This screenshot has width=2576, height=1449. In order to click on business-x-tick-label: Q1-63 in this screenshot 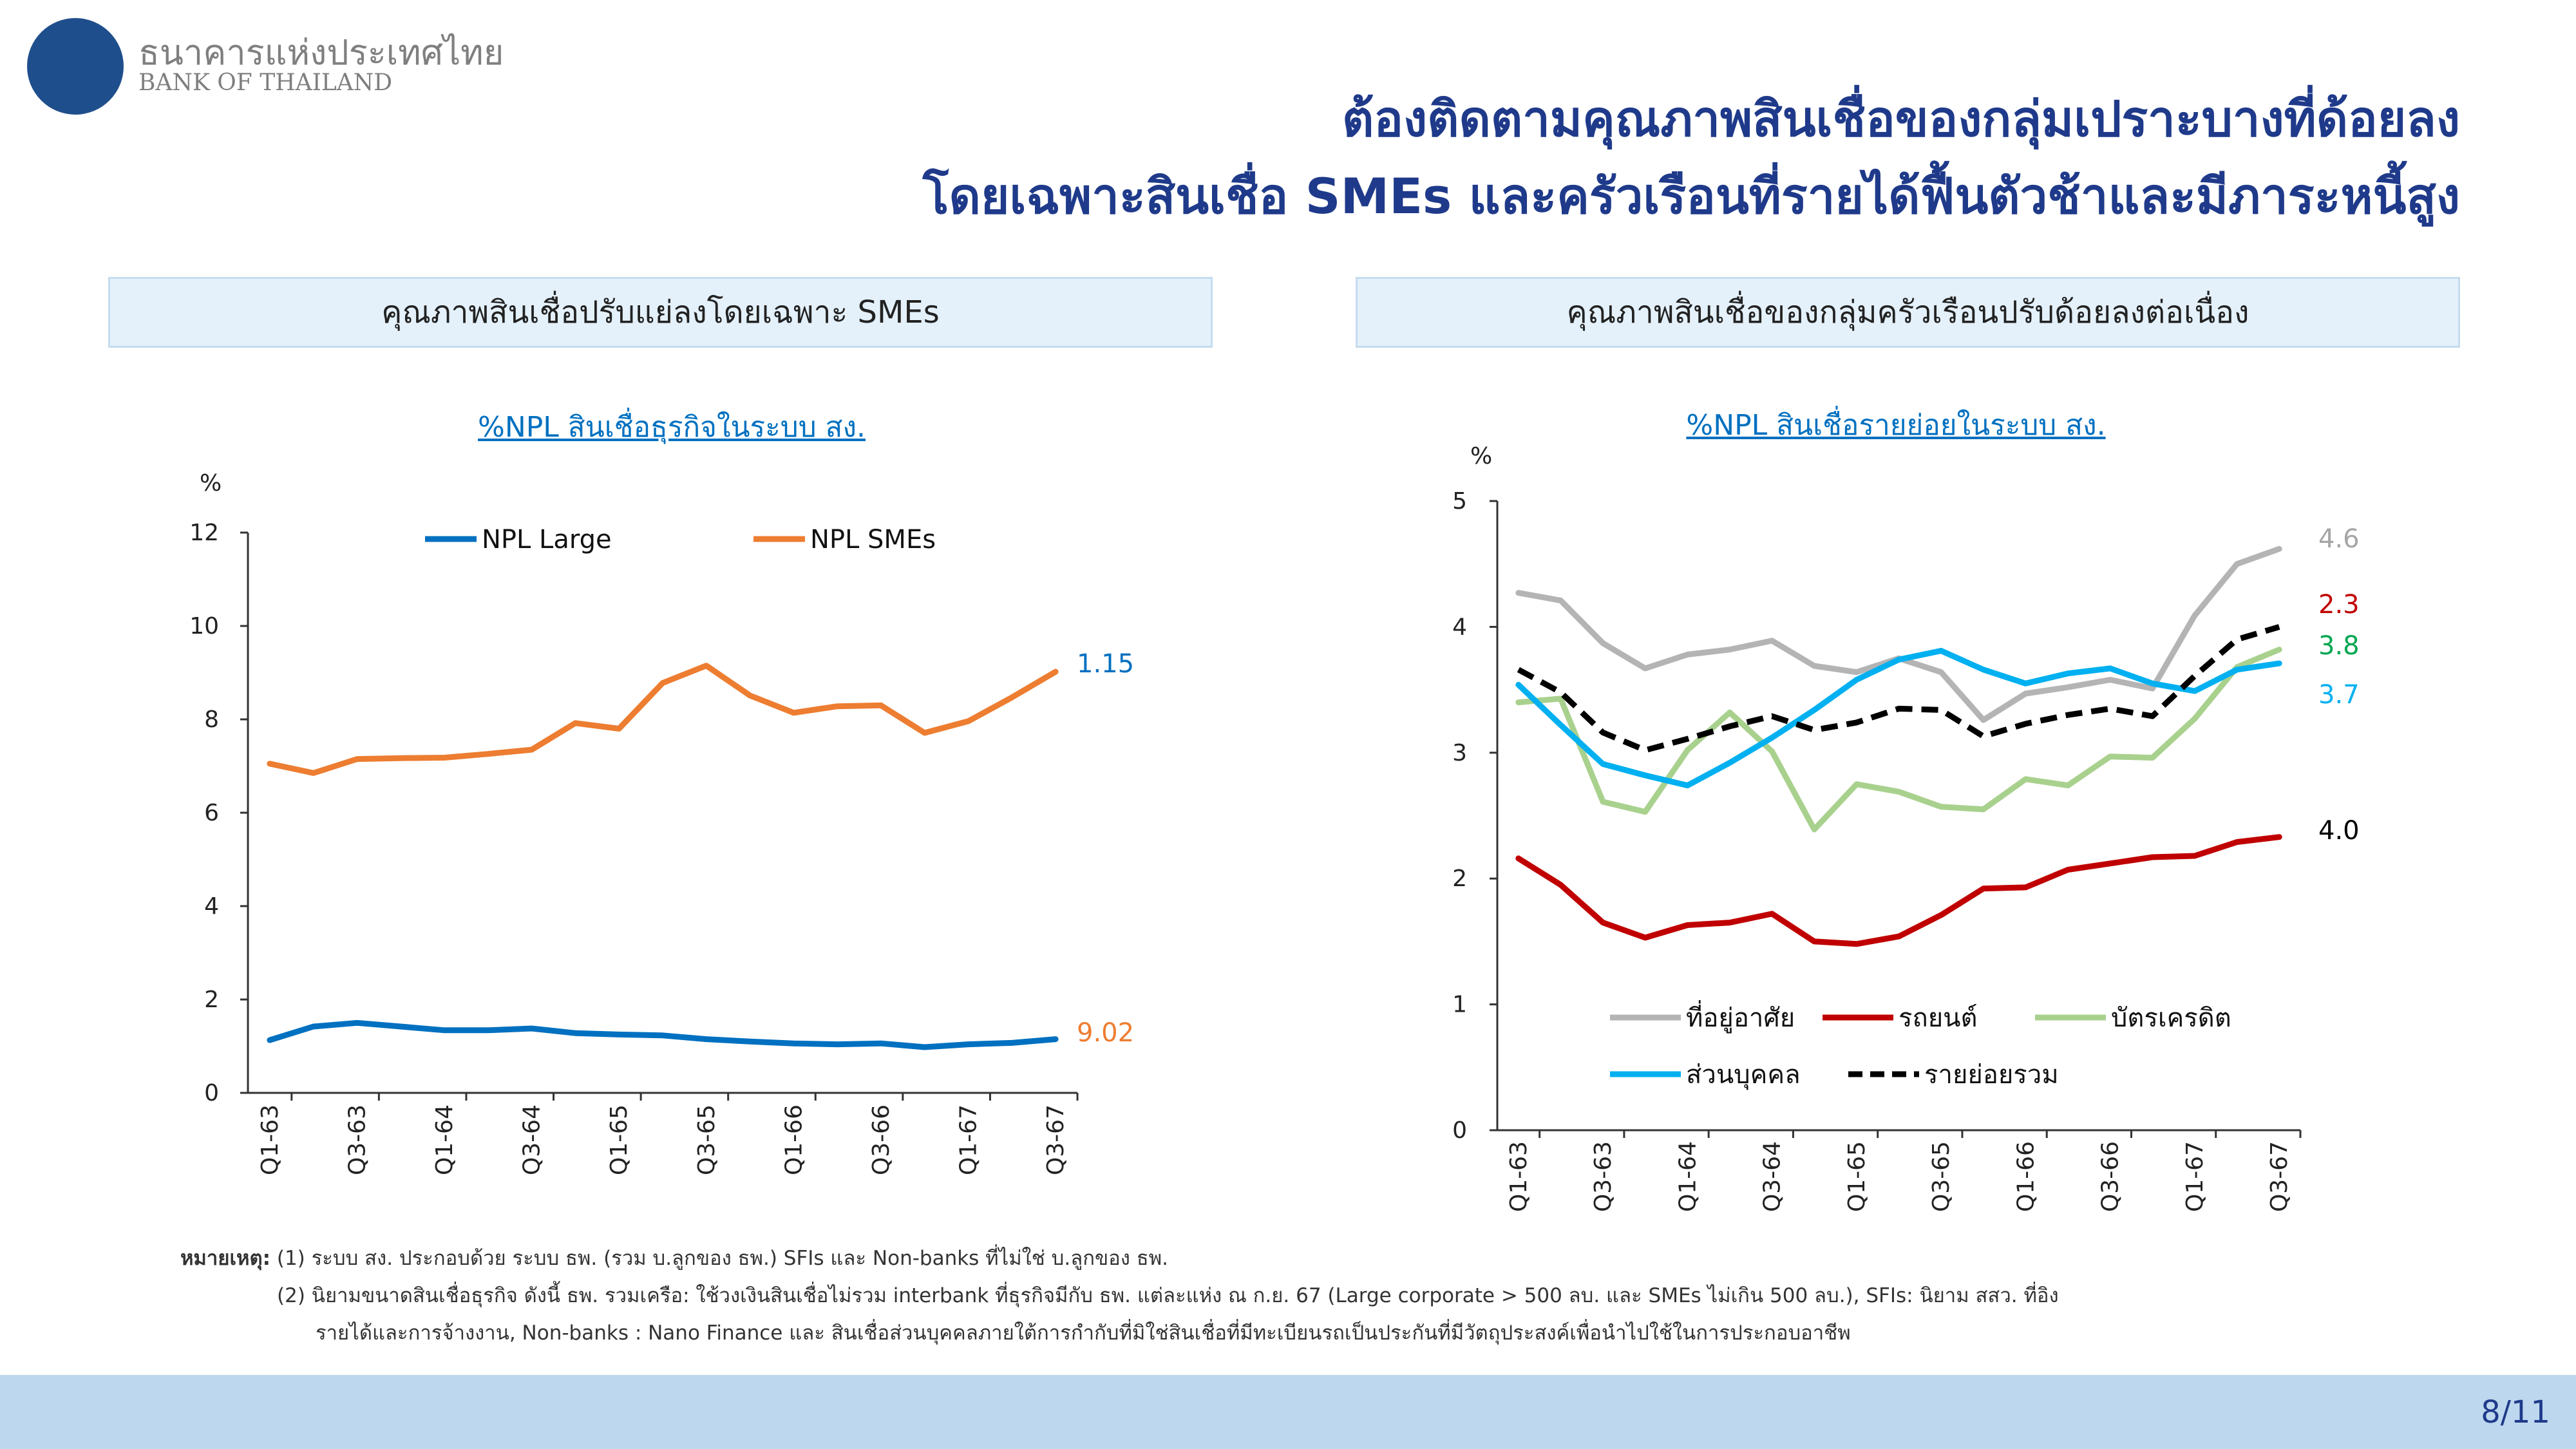, I will do `click(270, 1139)`.